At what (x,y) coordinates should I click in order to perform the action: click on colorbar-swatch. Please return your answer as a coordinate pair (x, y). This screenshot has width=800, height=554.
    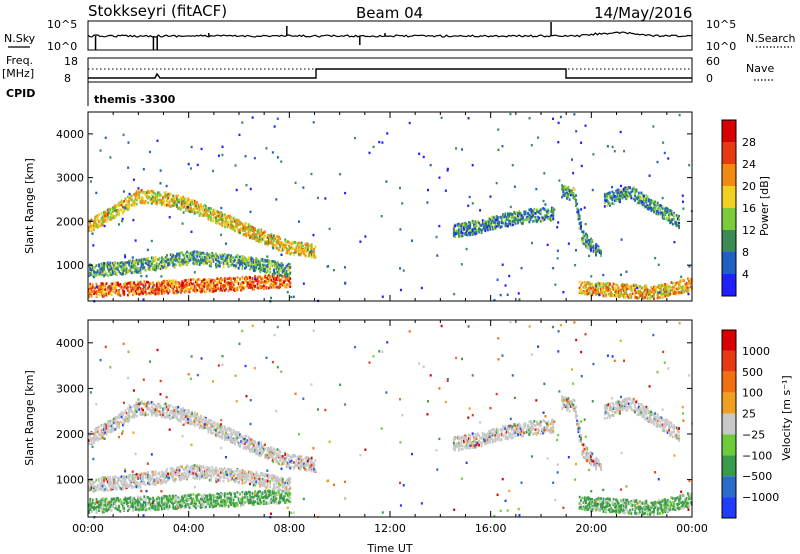
    Looking at the image, I should click on (729, 219).